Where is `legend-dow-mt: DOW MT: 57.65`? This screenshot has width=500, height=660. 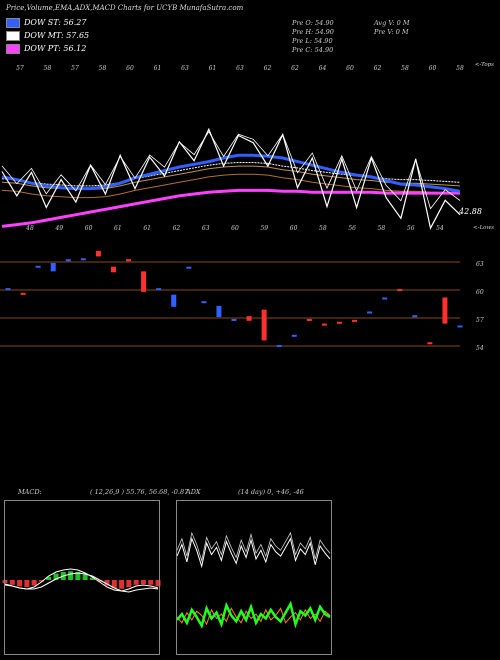
legend-dow-mt: DOW MT: 57.65 is located at coordinates (47, 36).